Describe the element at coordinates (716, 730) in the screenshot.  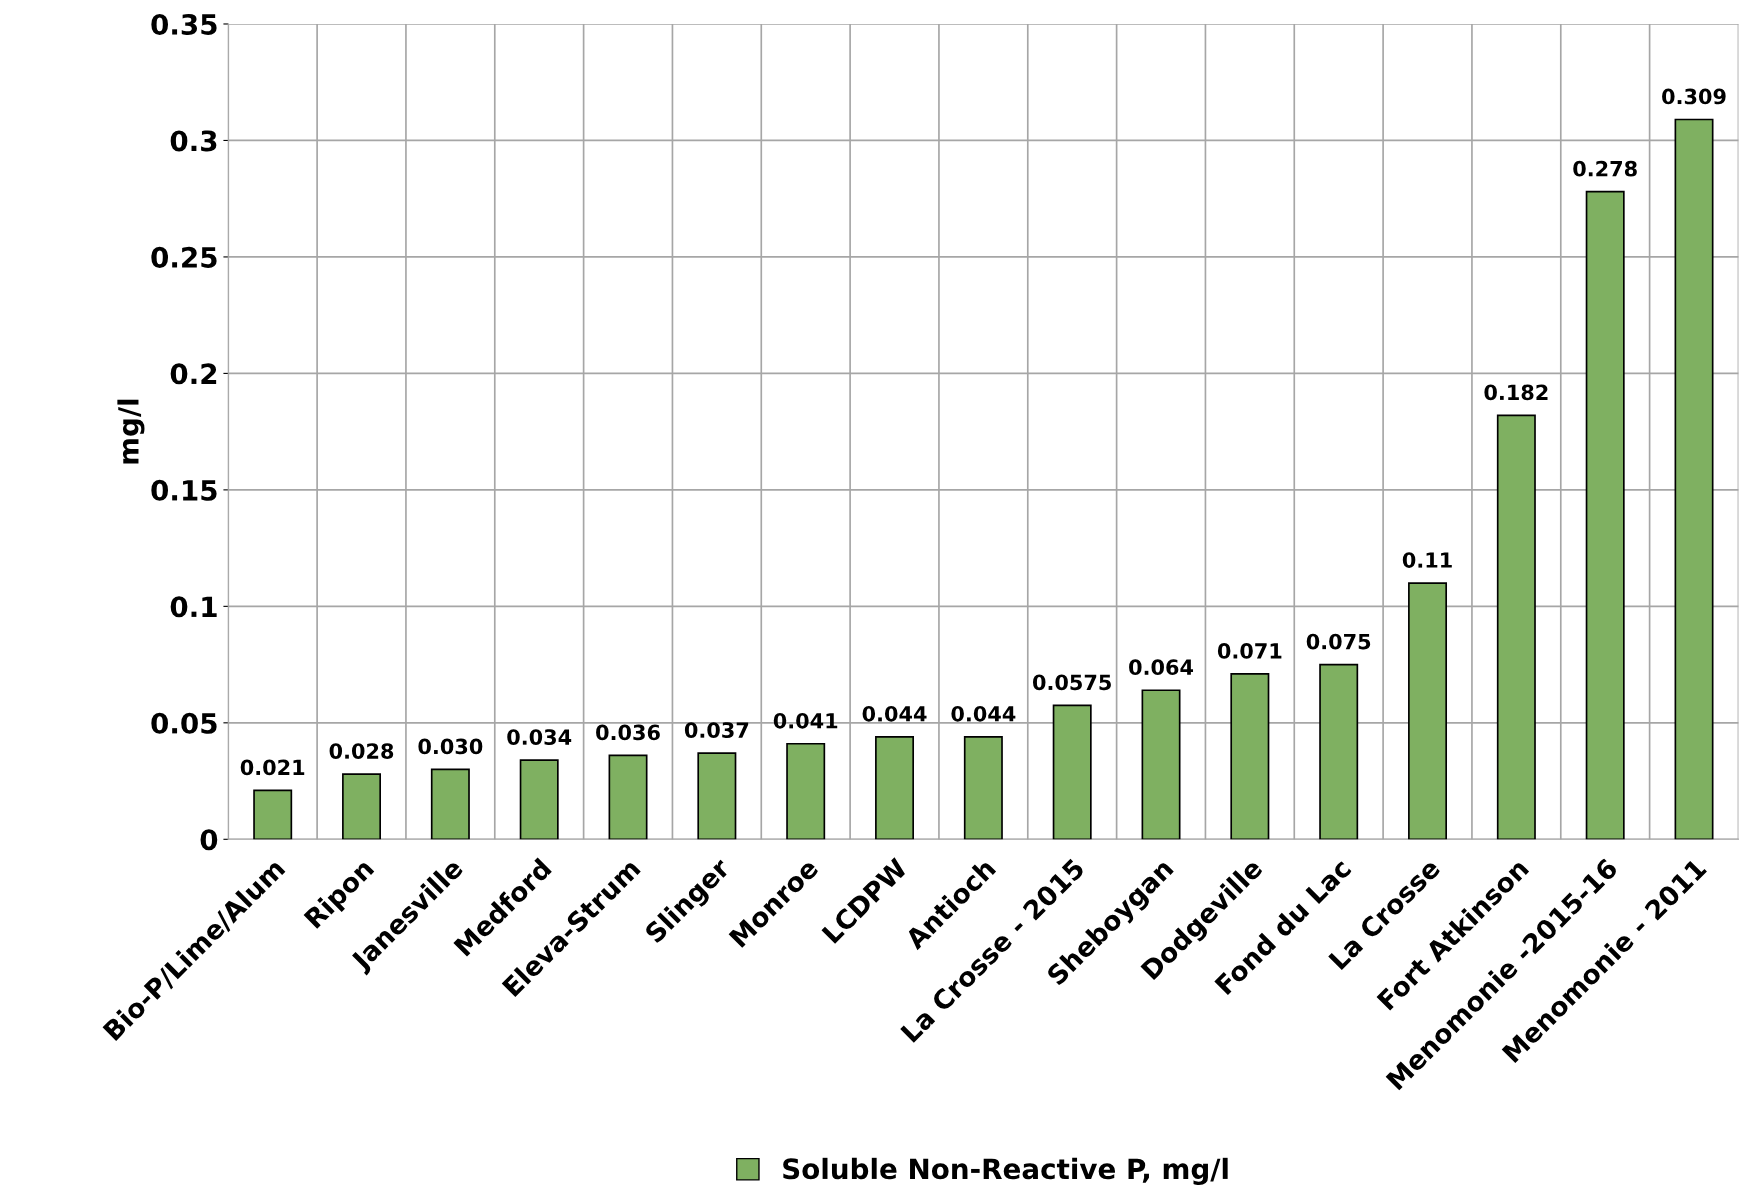
I see `data-label: 0.037` at that location.